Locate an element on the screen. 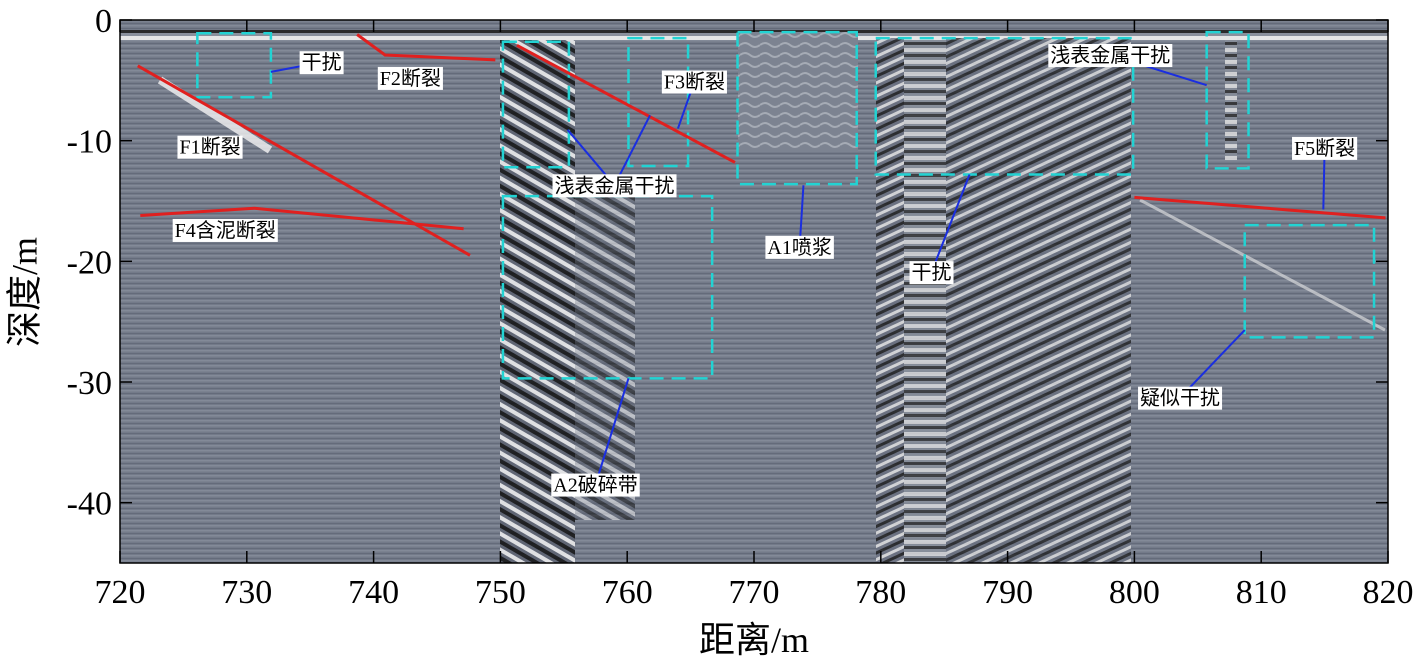 This screenshot has height=668, width=1417. x-tick-label: 740 is located at coordinates (373, 592).